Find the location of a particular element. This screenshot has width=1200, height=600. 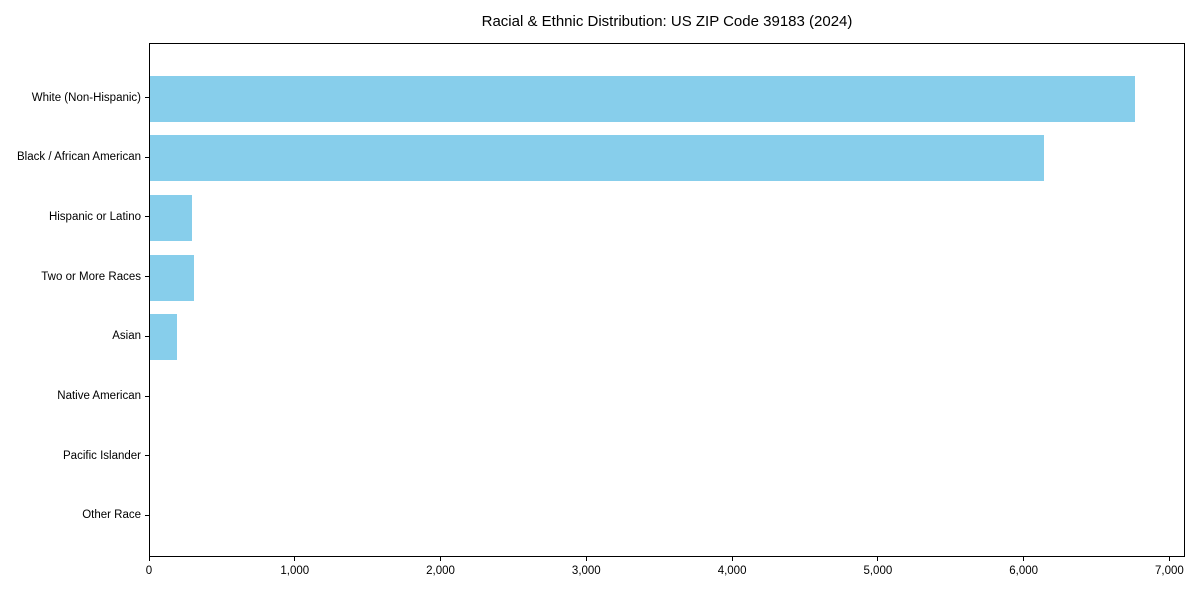

y-tick-label-other-race: Other Race is located at coordinates (111, 515).